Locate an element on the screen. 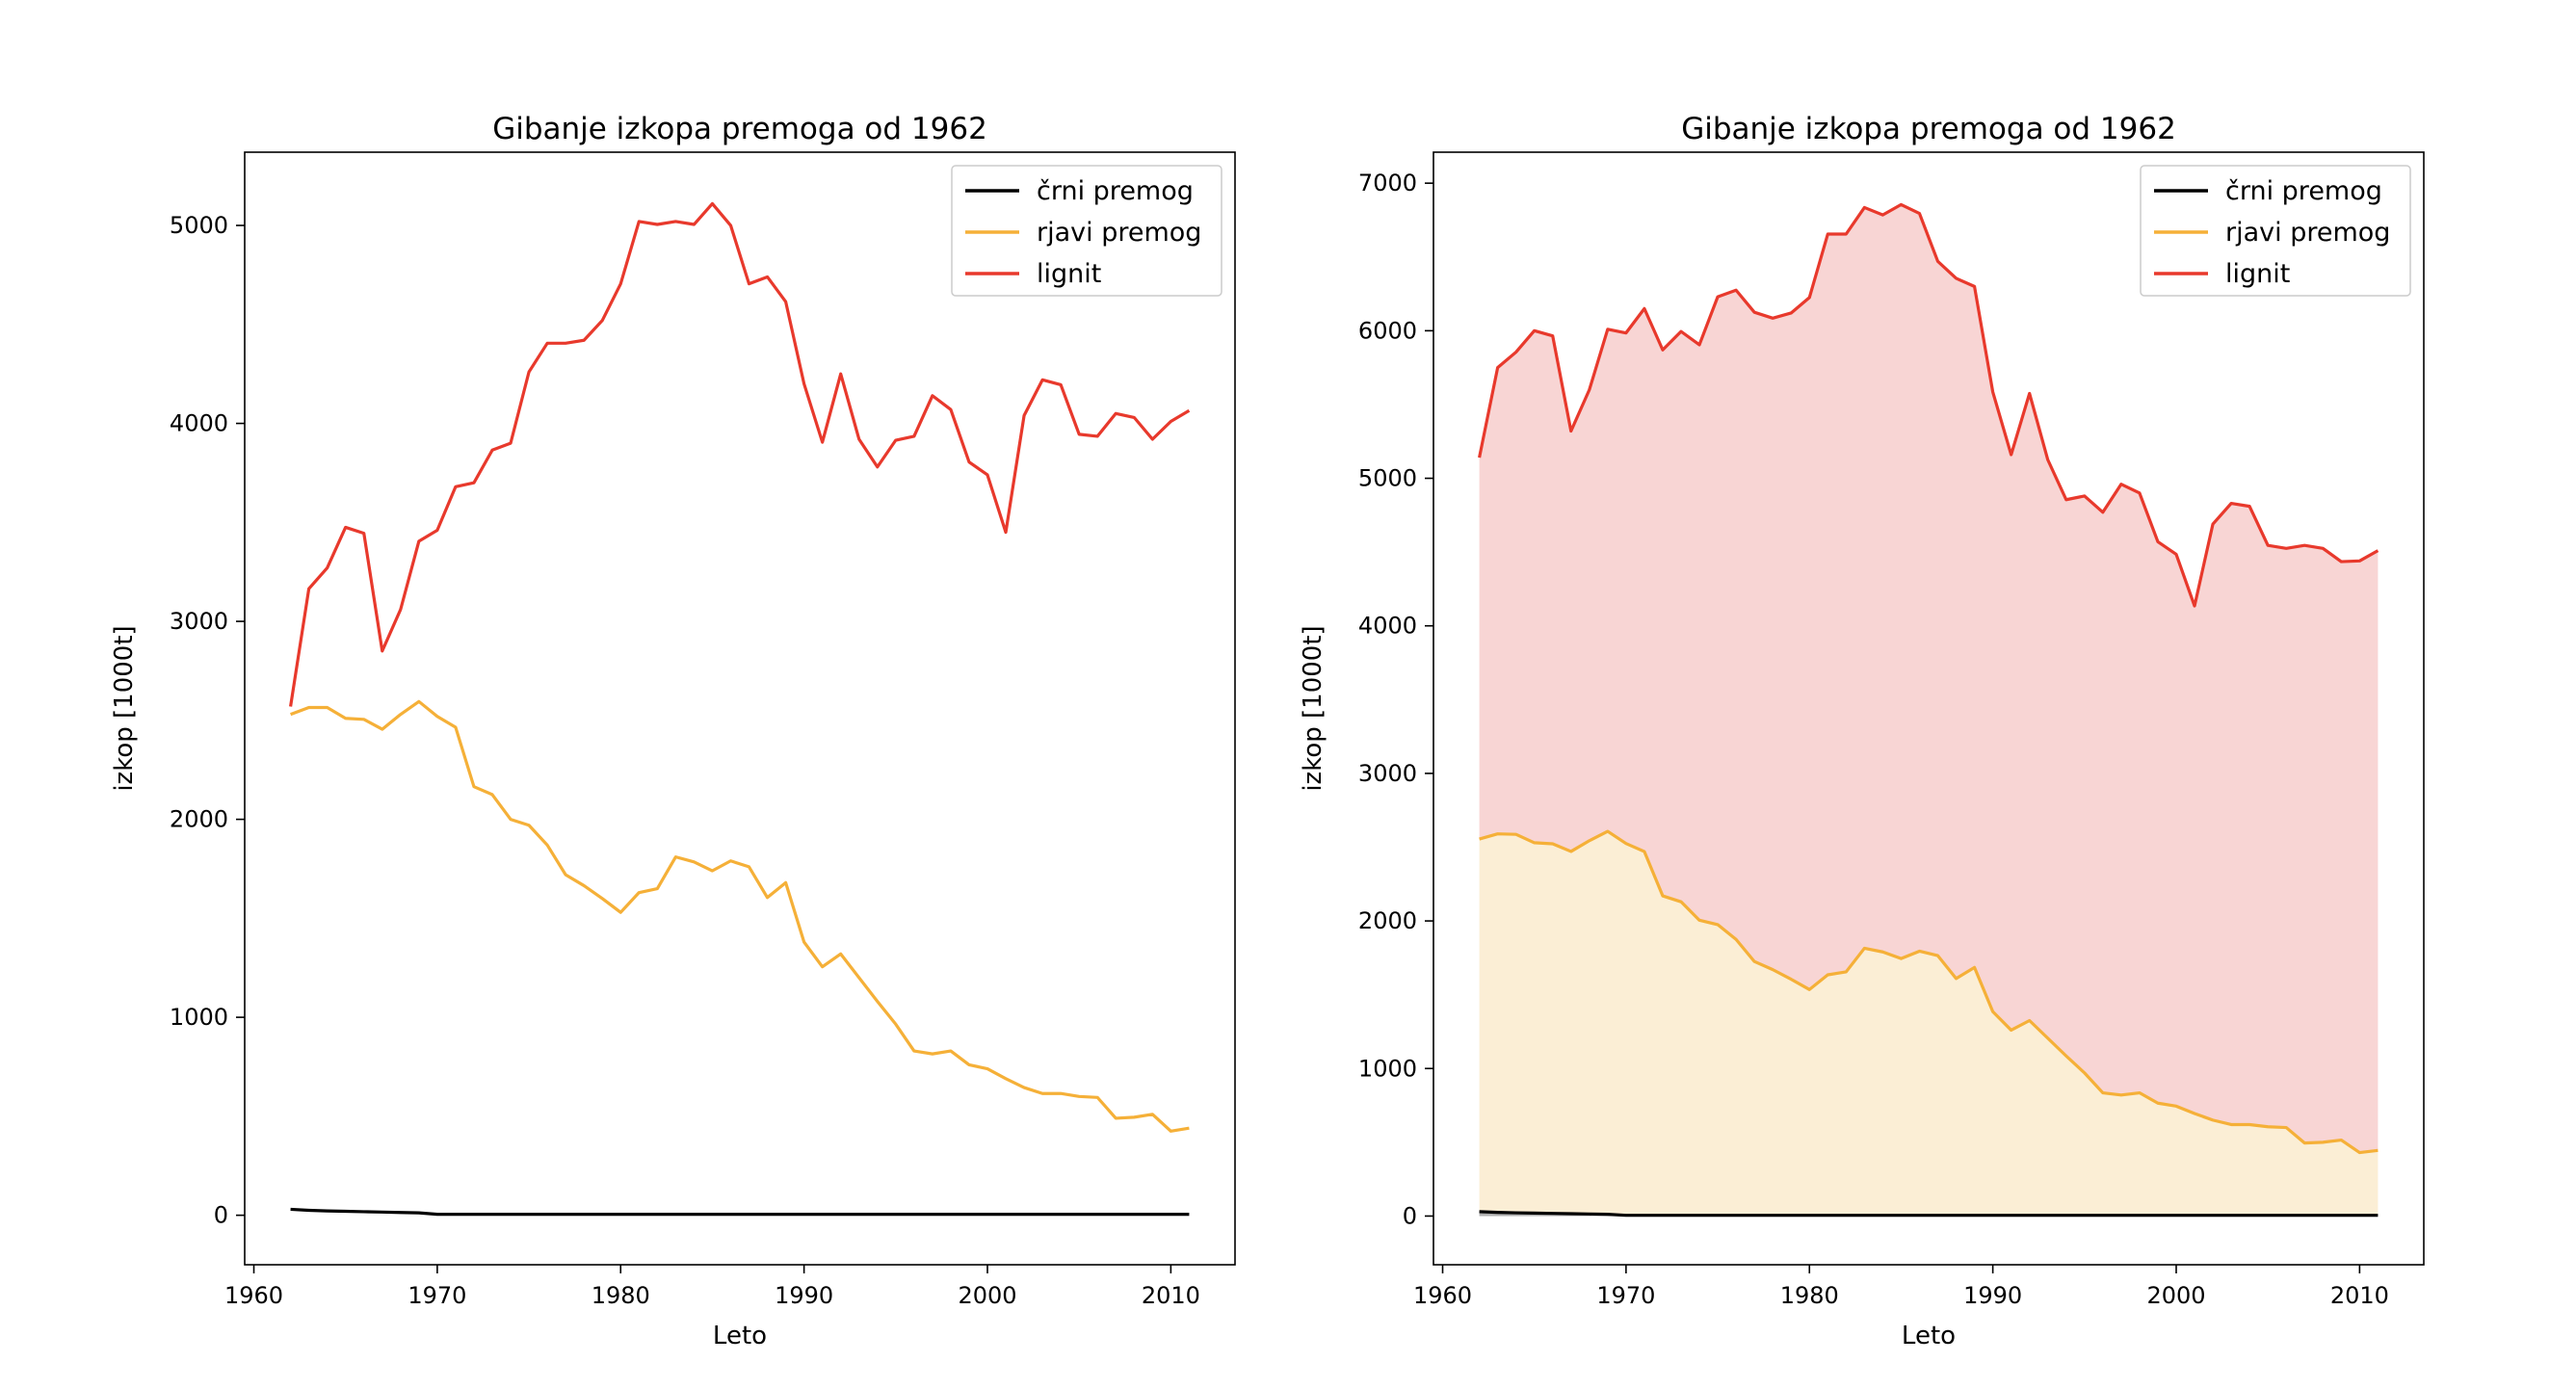 This screenshot has width=2576, height=1389. y-tick-label: 7000 is located at coordinates (1387, 183).